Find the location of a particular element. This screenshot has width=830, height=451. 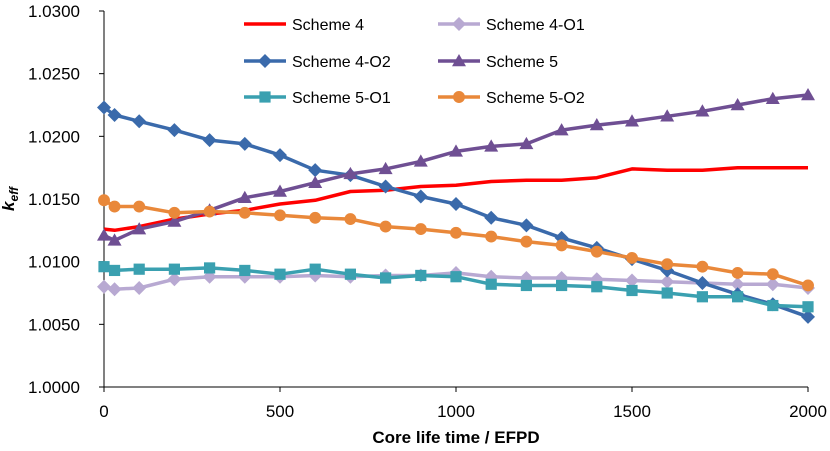

y-tick-label: 1.0050 is located at coordinates (54, 324).